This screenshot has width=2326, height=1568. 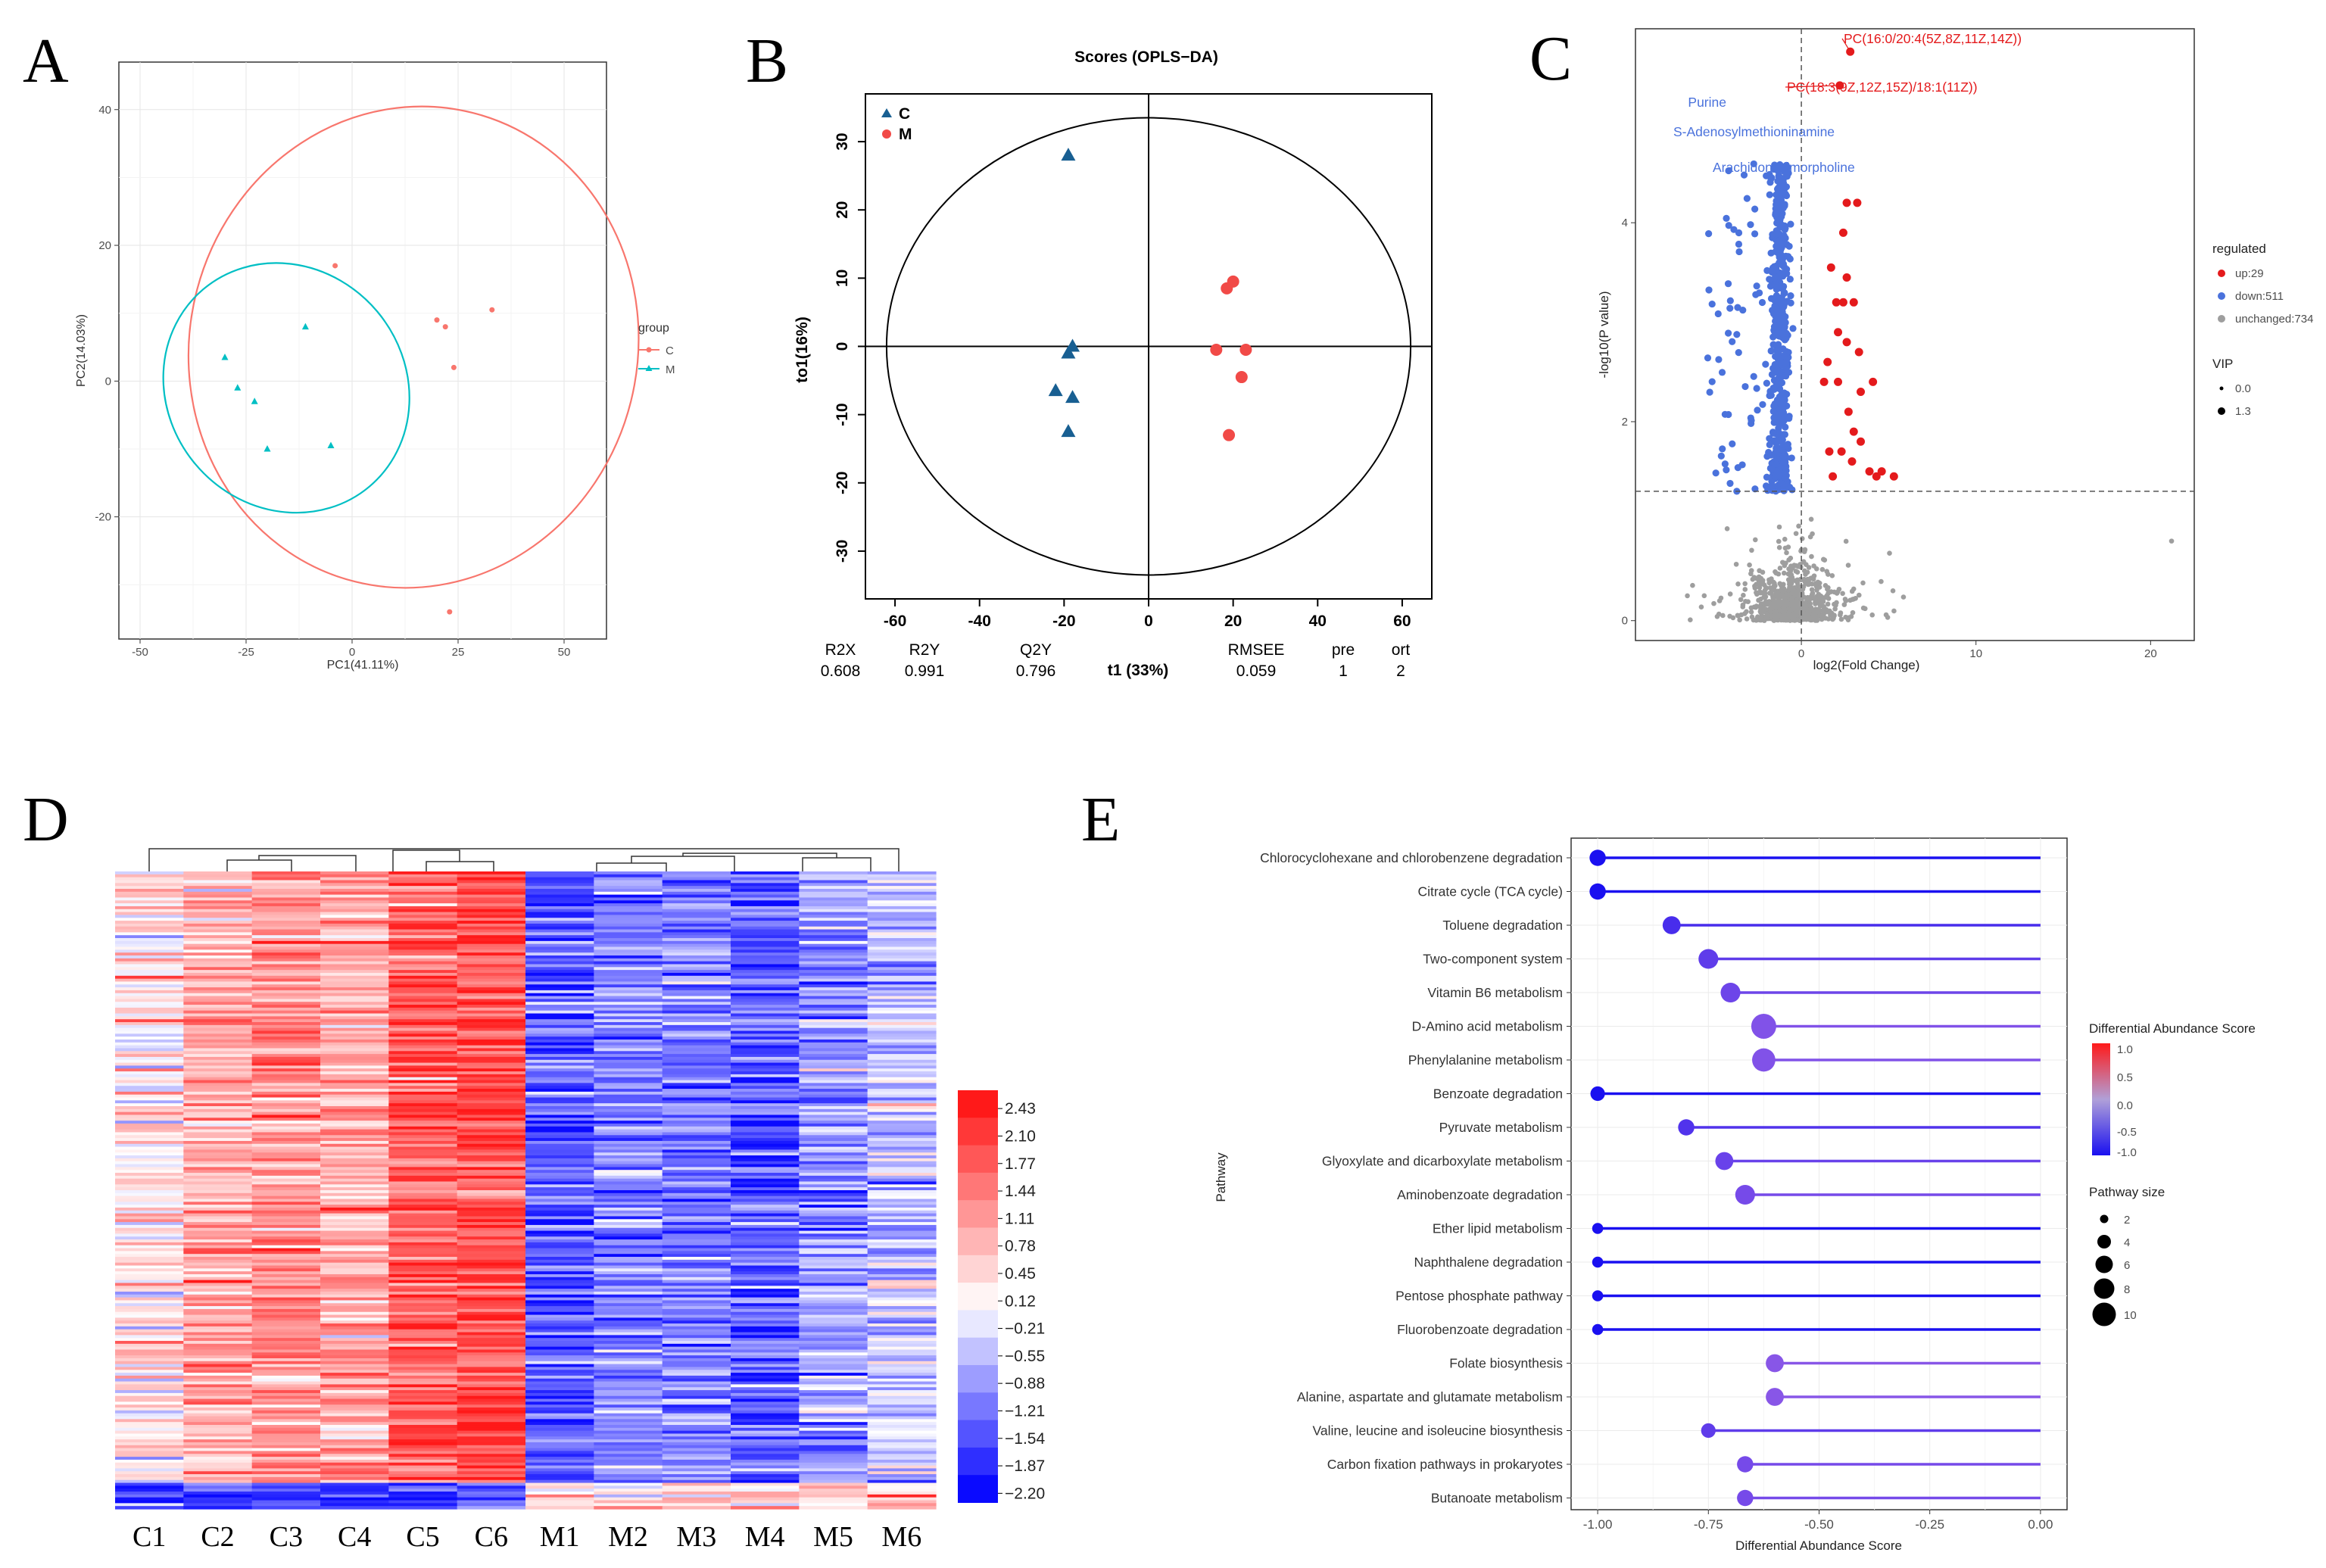 What do you see at coordinates (2274, 319) in the screenshot?
I see `legend-unchanged-label: unchanged:734` at bounding box center [2274, 319].